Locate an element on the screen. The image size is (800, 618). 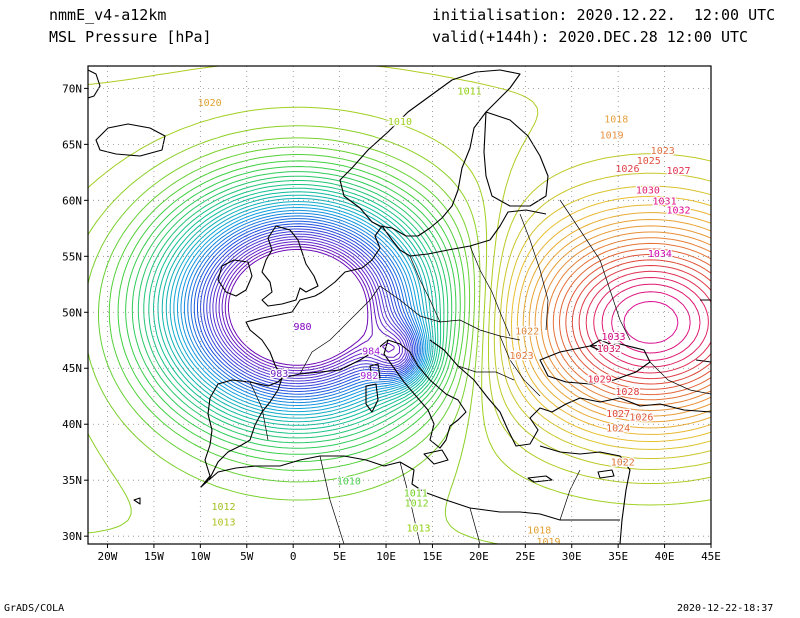
lon-label: 15E is located at coordinates (433, 556).